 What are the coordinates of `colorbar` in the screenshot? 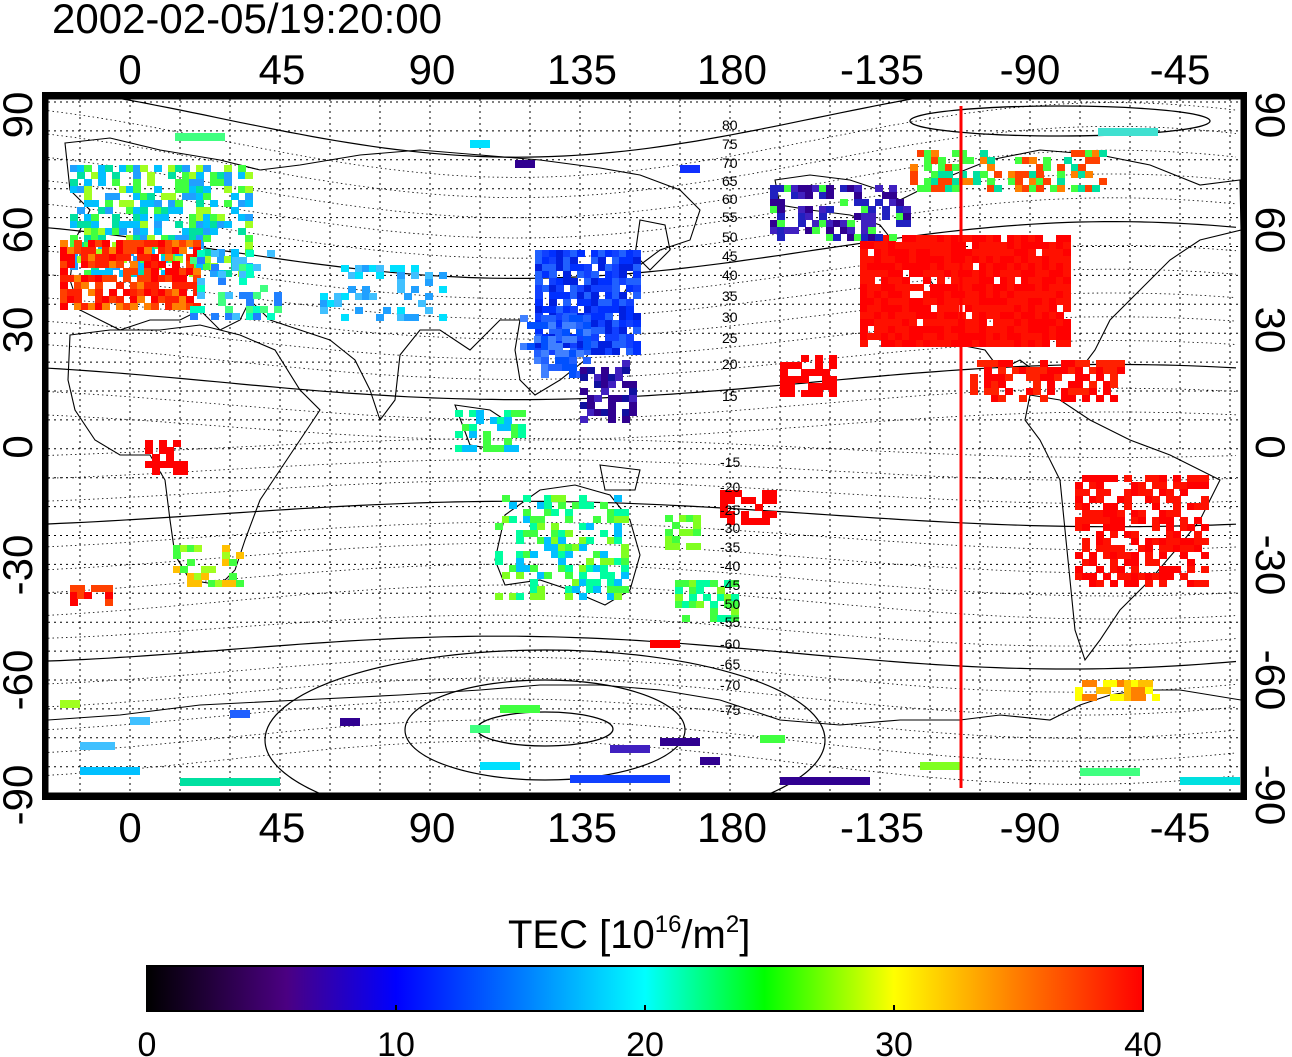 It's located at (645, 988).